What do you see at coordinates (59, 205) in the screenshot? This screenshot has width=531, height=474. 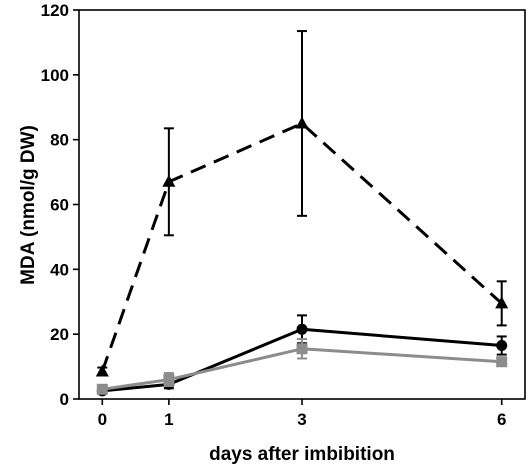 I see `y-tick-label: 60` at bounding box center [59, 205].